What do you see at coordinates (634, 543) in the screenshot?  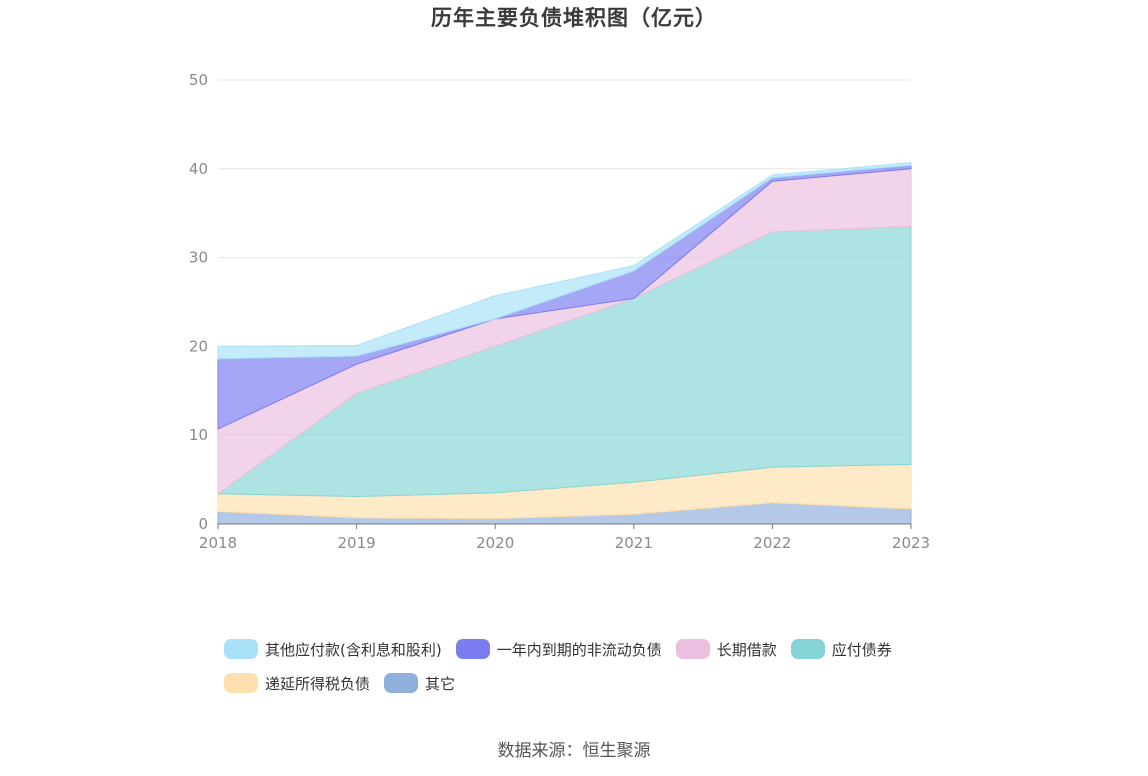 I see `x-tick-label: 2021` at bounding box center [634, 543].